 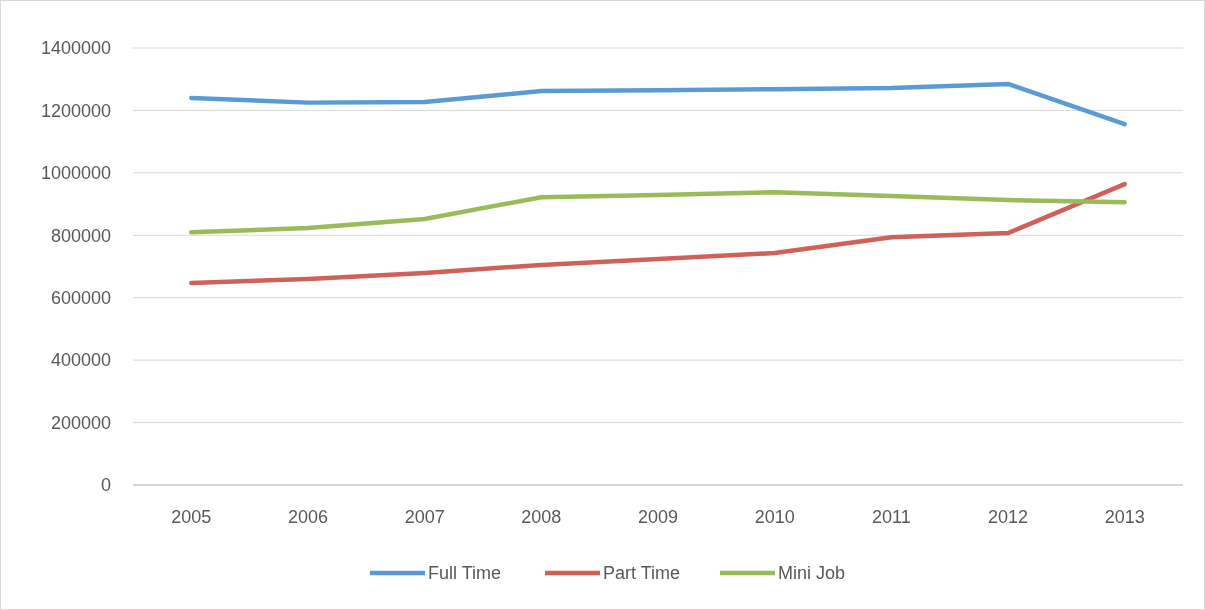 What do you see at coordinates (891, 517) in the screenshot?
I see `x-tick-label: 2011` at bounding box center [891, 517].